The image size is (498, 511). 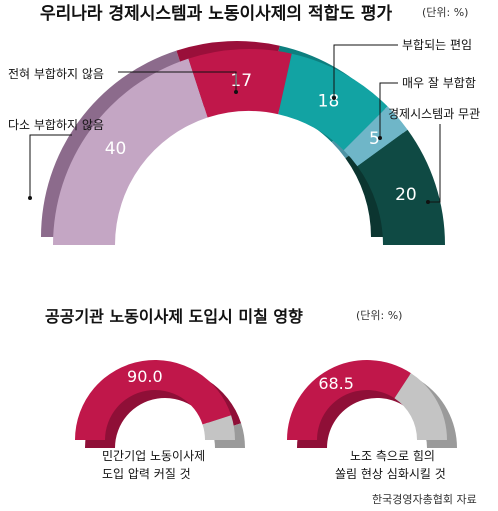 What do you see at coordinates (374, 139) in the screenshot?
I see `chart1-value-label-3: 5` at bounding box center [374, 139].